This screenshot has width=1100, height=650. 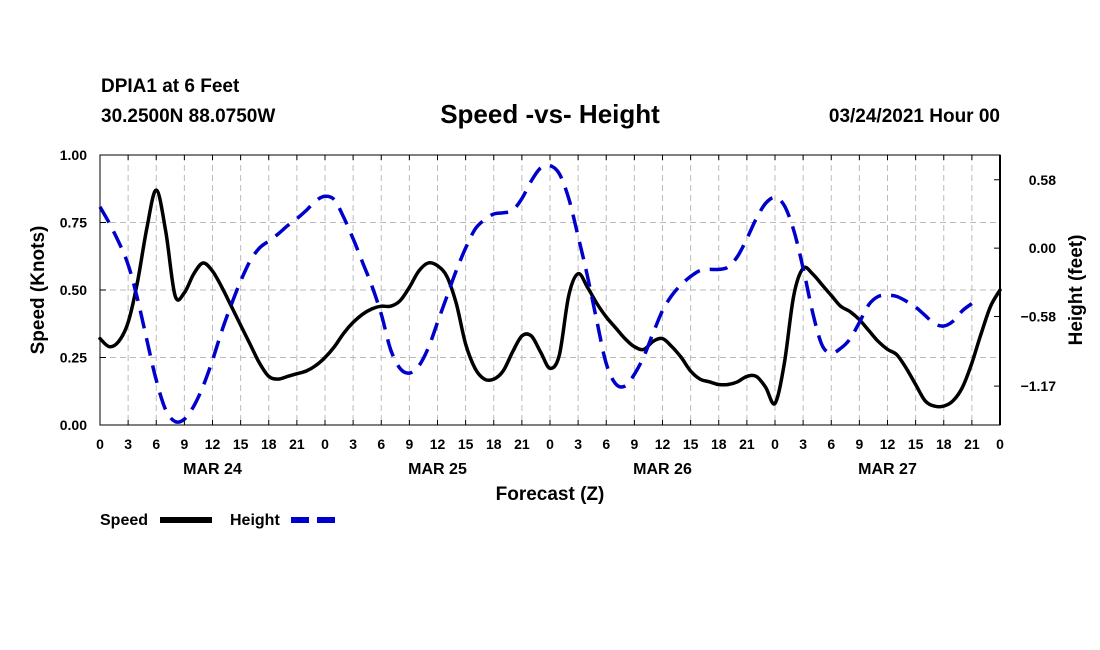 What do you see at coordinates (124, 520) in the screenshot?
I see `legend-label-speed: Speed` at bounding box center [124, 520].